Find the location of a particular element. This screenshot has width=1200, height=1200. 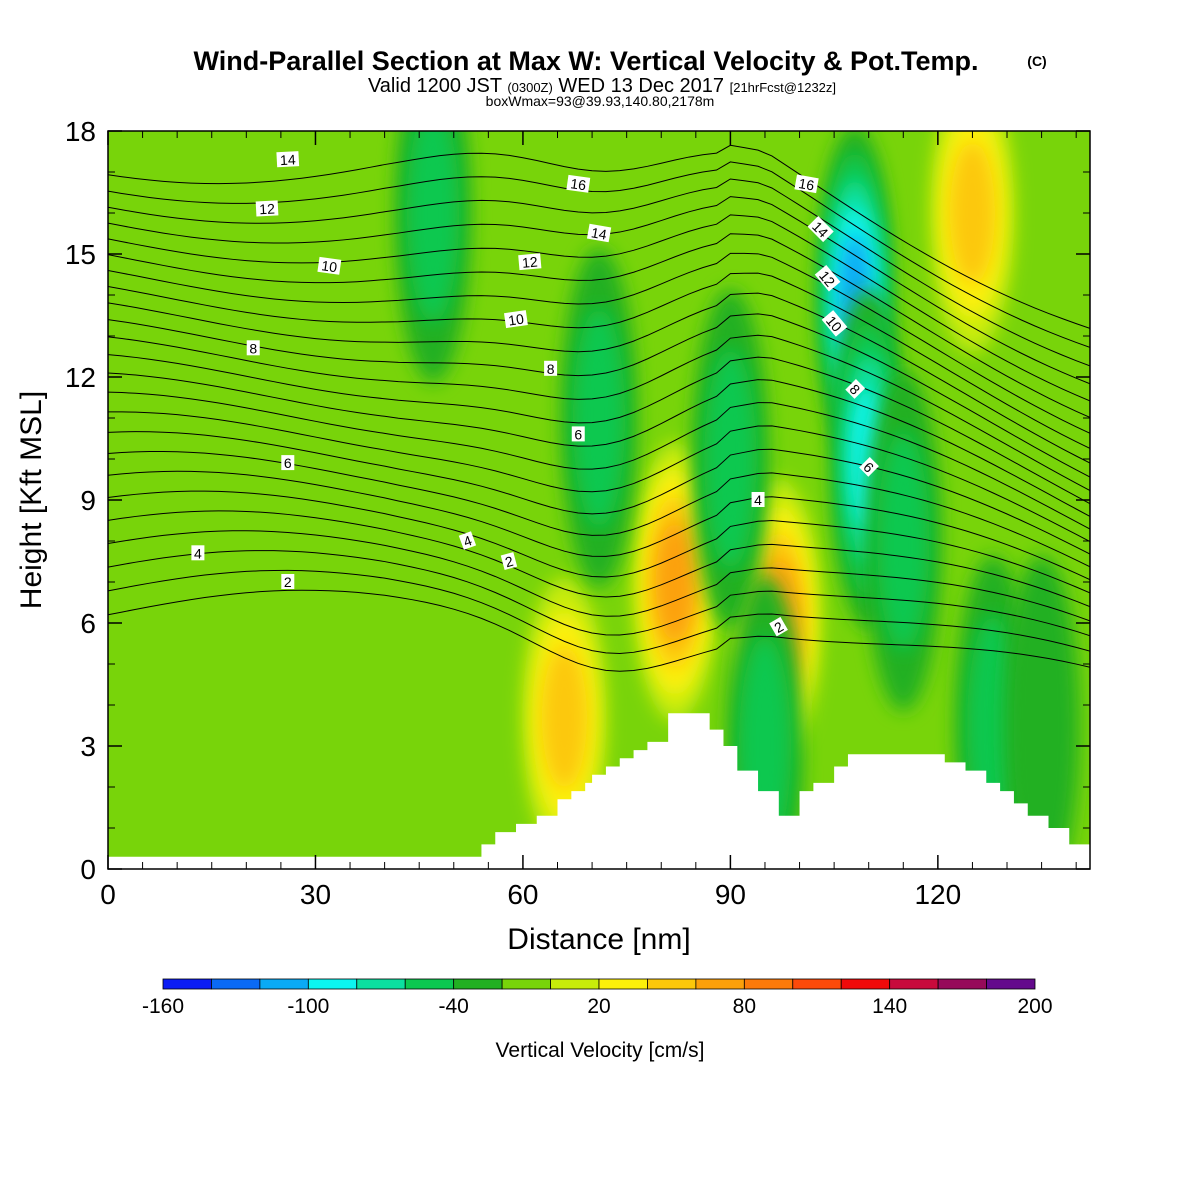

theta-label-22: 2 is located at coordinates (778, 626).